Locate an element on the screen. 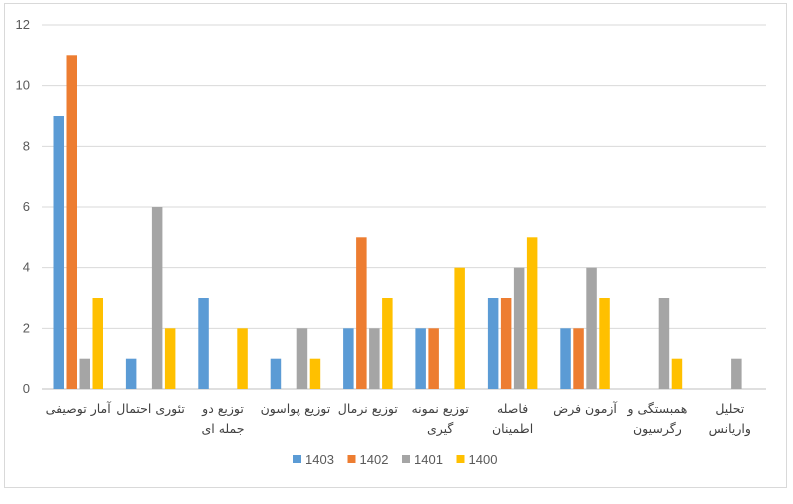  y-tick-label: 12 is located at coordinates (23, 24).